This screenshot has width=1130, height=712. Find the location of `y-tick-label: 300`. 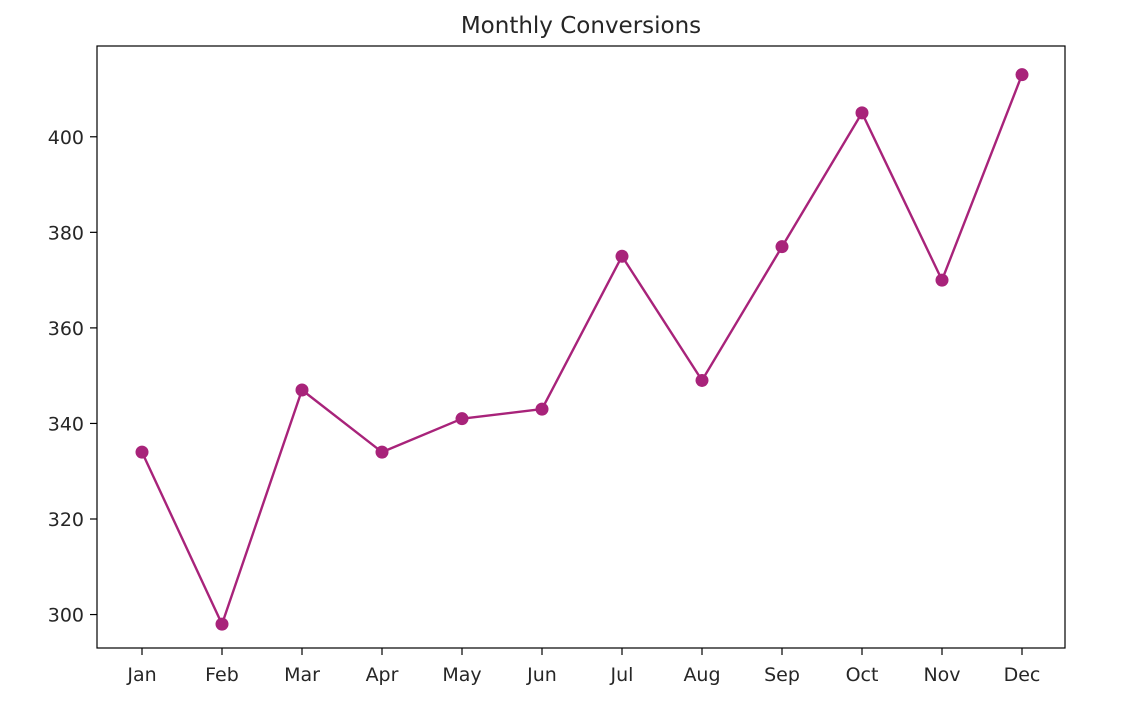

y-tick-label: 300 is located at coordinates (66, 616).